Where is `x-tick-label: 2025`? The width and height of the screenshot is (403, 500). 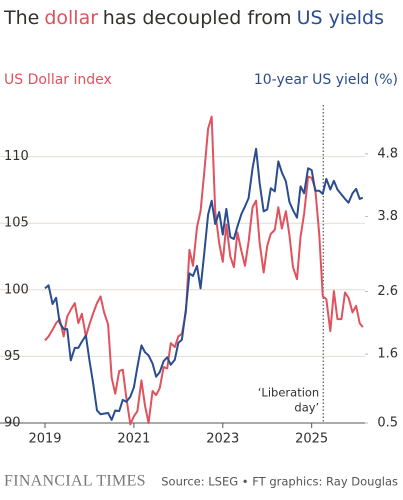
x-tick-label: 2025 is located at coordinates (311, 439).